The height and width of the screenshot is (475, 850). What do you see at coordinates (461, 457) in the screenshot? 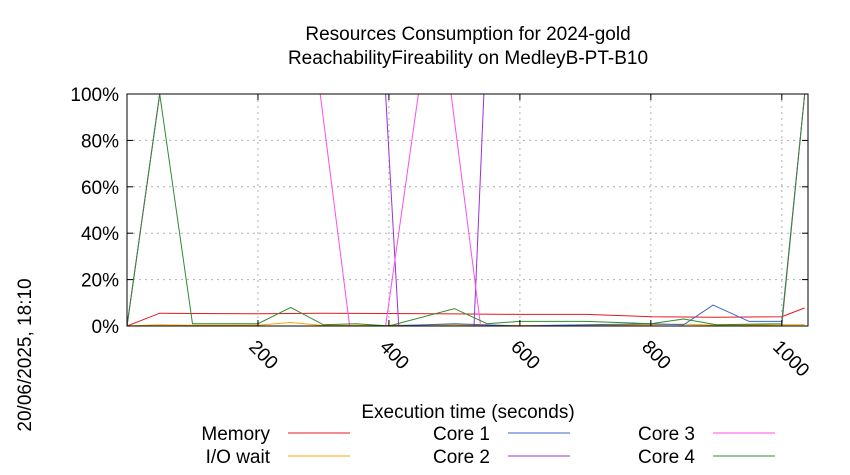
I see `legend-label: Core 2` at bounding box center [461, 457].